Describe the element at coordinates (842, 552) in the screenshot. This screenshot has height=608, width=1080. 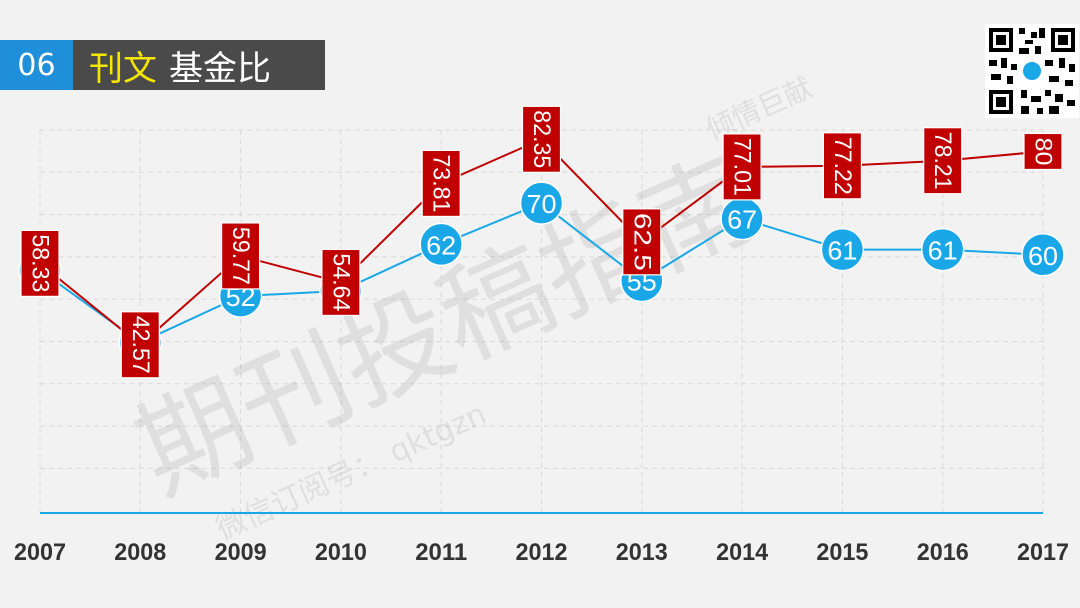
I see `x-tick-label: 2015` at that location.